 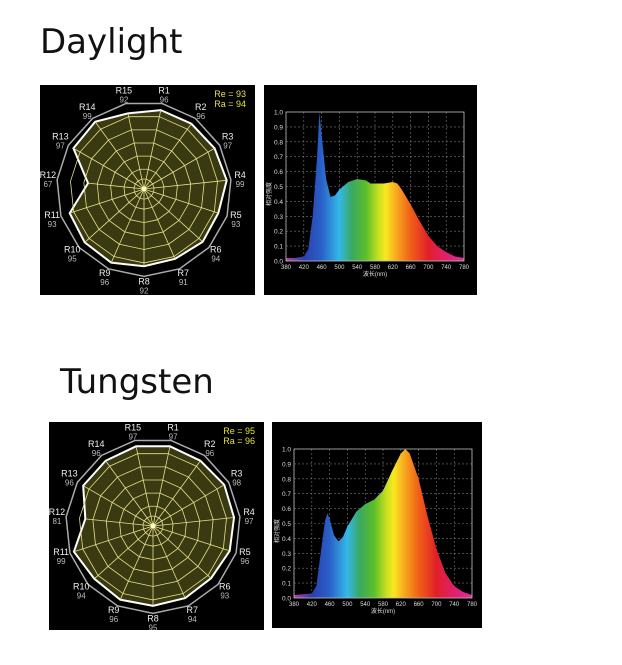 I want to click on y-tick-label: 0.3, so click(x=286, y=554).